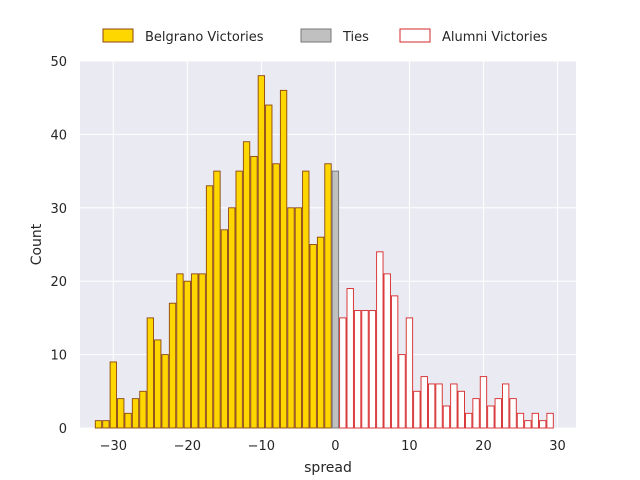 The image size is (640, 480). Describe the element at coordinates (58, 356) in the screenshot. I see `y-tick-label: 10` at that location.